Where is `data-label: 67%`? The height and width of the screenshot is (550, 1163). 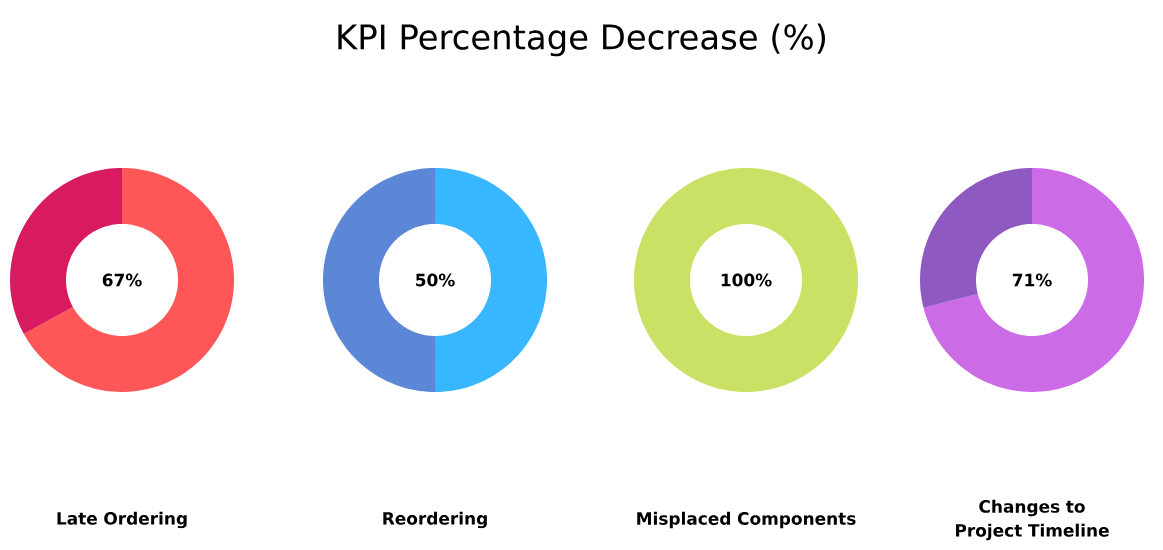
data-label: 67% is located at coordinates (122, 280).